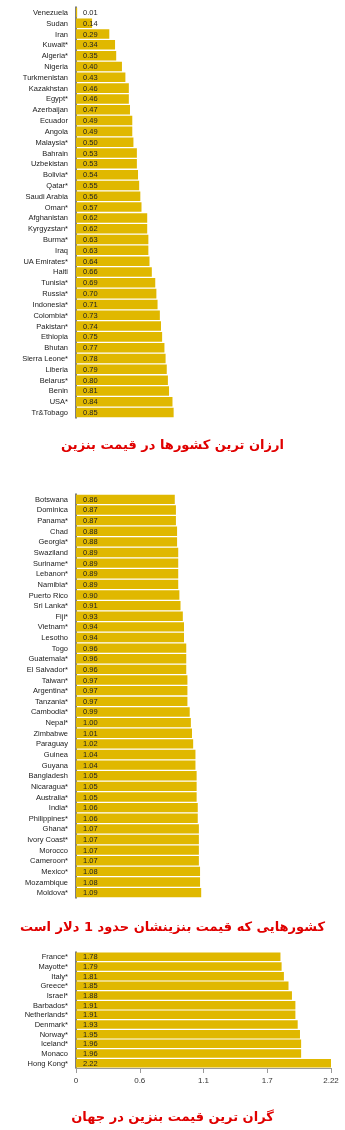  Describe the element at coordinates (172, 444) in the screenshot. I see `text: ارزان ترین کشورها در قیمت بنزین` at that location.